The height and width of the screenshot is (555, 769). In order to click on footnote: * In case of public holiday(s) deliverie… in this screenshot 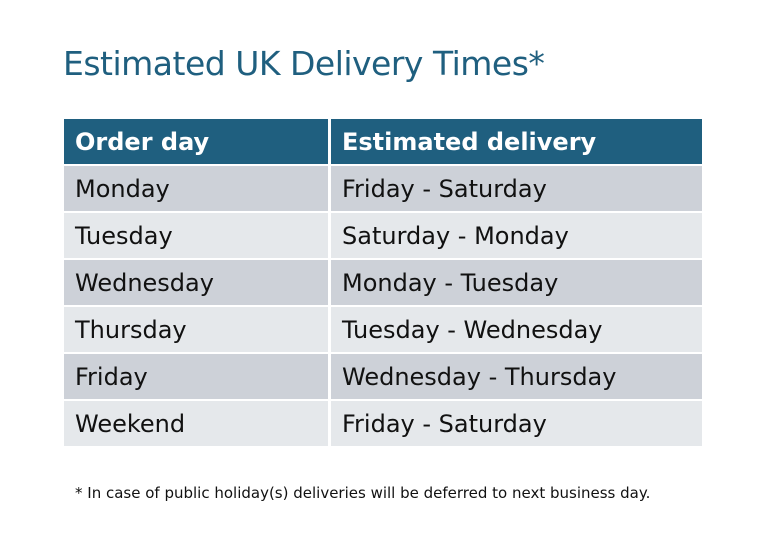, I will do `click(363, 493)`.